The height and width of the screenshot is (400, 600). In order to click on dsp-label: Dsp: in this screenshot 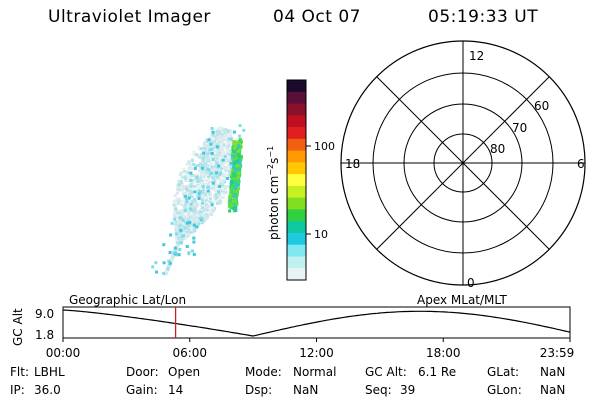, I will do `click(259, 390)`.